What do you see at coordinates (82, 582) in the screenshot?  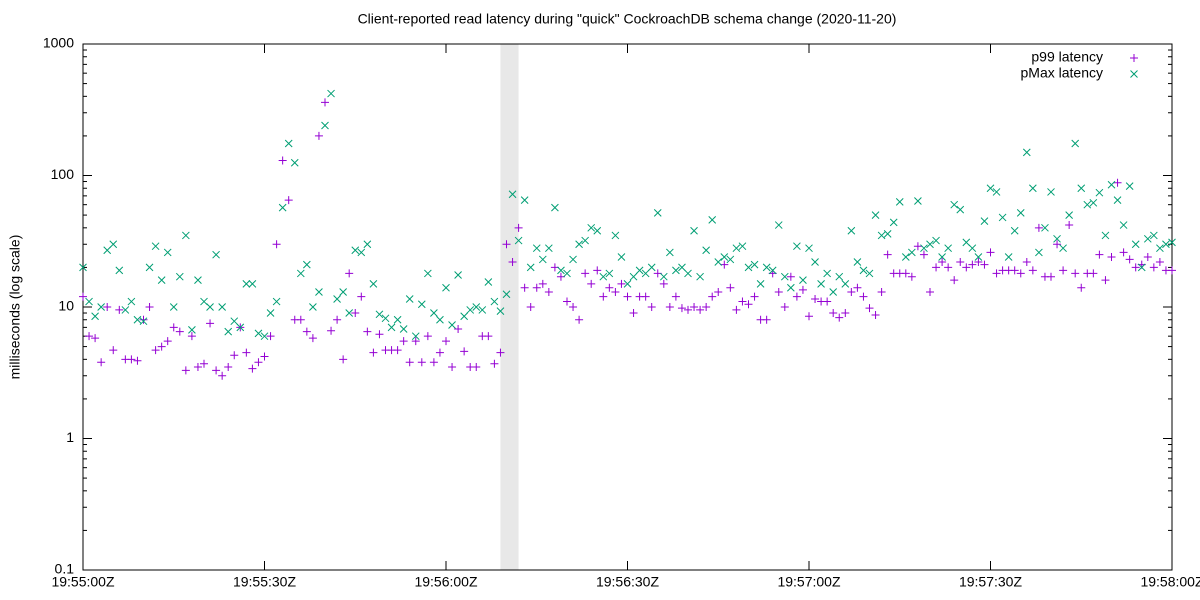 I see `x-tick-label: 19:55:00Z` at bounding box center [82, 582].